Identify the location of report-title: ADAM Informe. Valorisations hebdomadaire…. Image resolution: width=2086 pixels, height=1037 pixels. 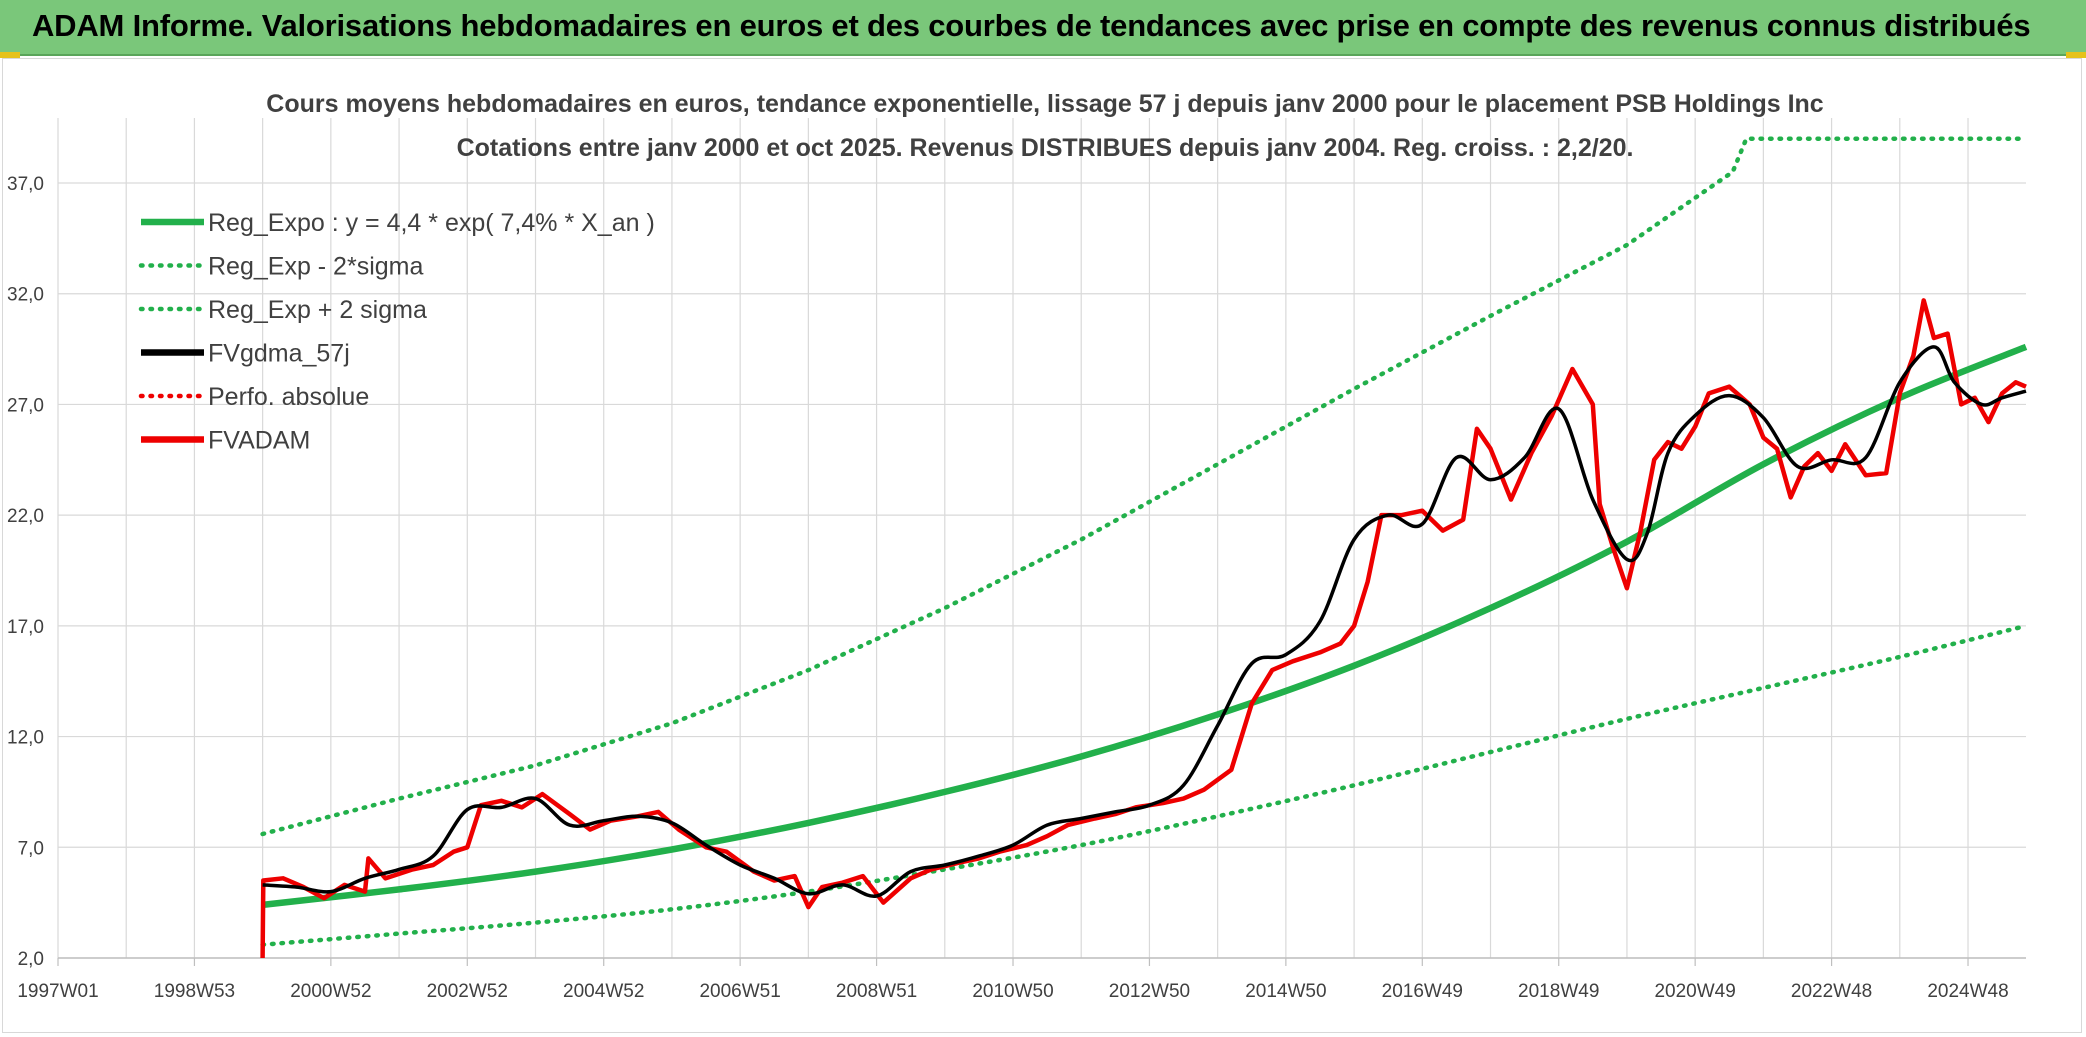
(1031, 25).